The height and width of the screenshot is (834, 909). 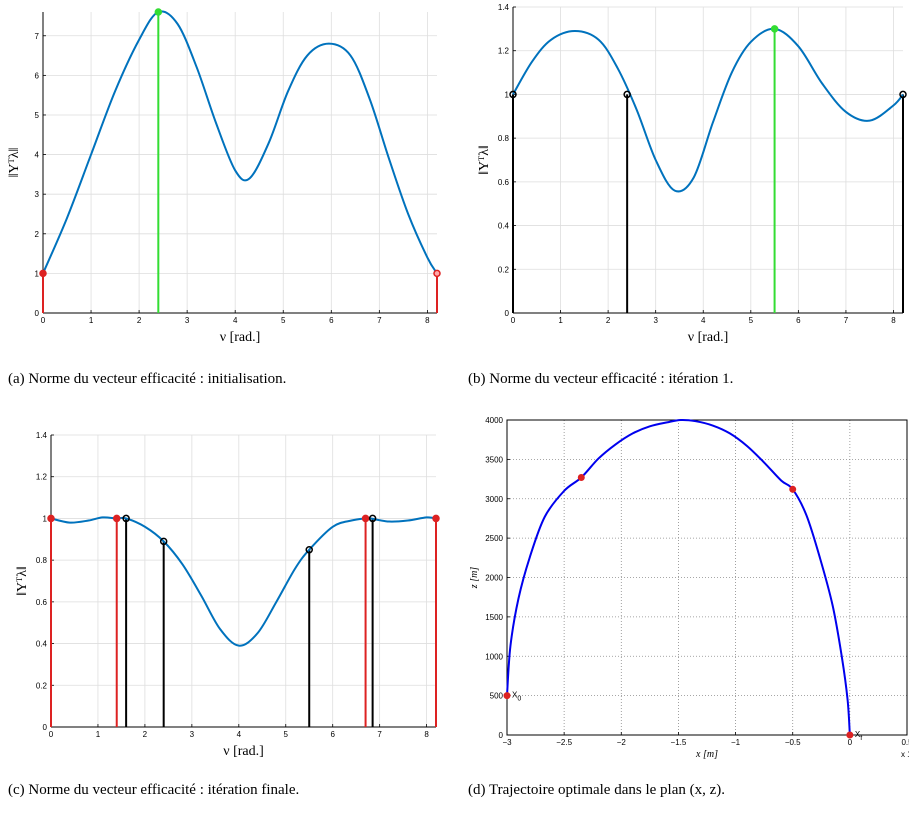 I want to click on point-label: Xf, so click(x=858, y=736).